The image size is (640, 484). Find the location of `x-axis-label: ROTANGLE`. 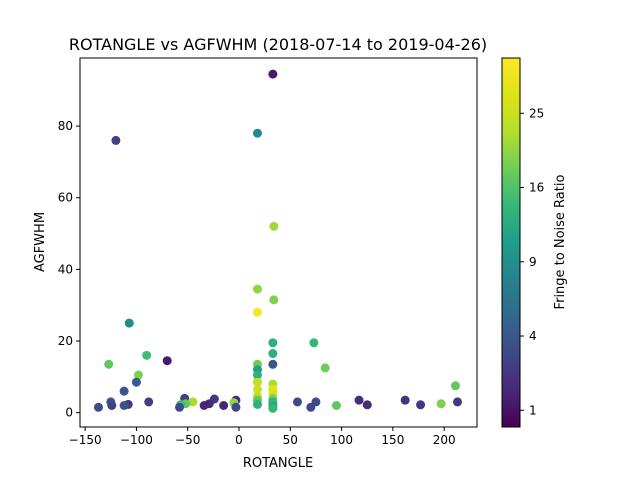

x-axis-label: ROTANGLE is located at coordinates (278, 463).